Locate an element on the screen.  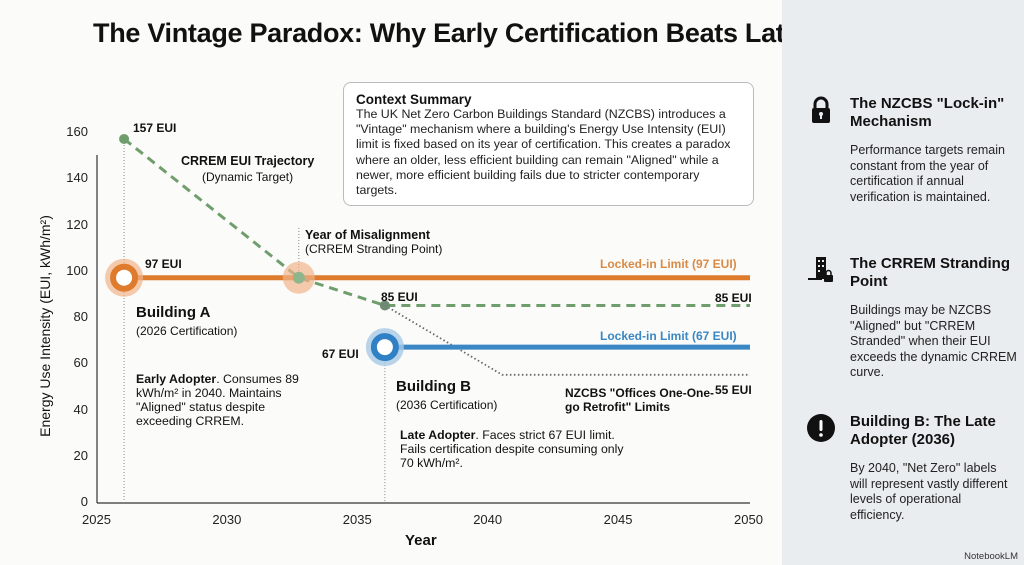
y-tick-label: 120 is located at coordinates (77, 224).